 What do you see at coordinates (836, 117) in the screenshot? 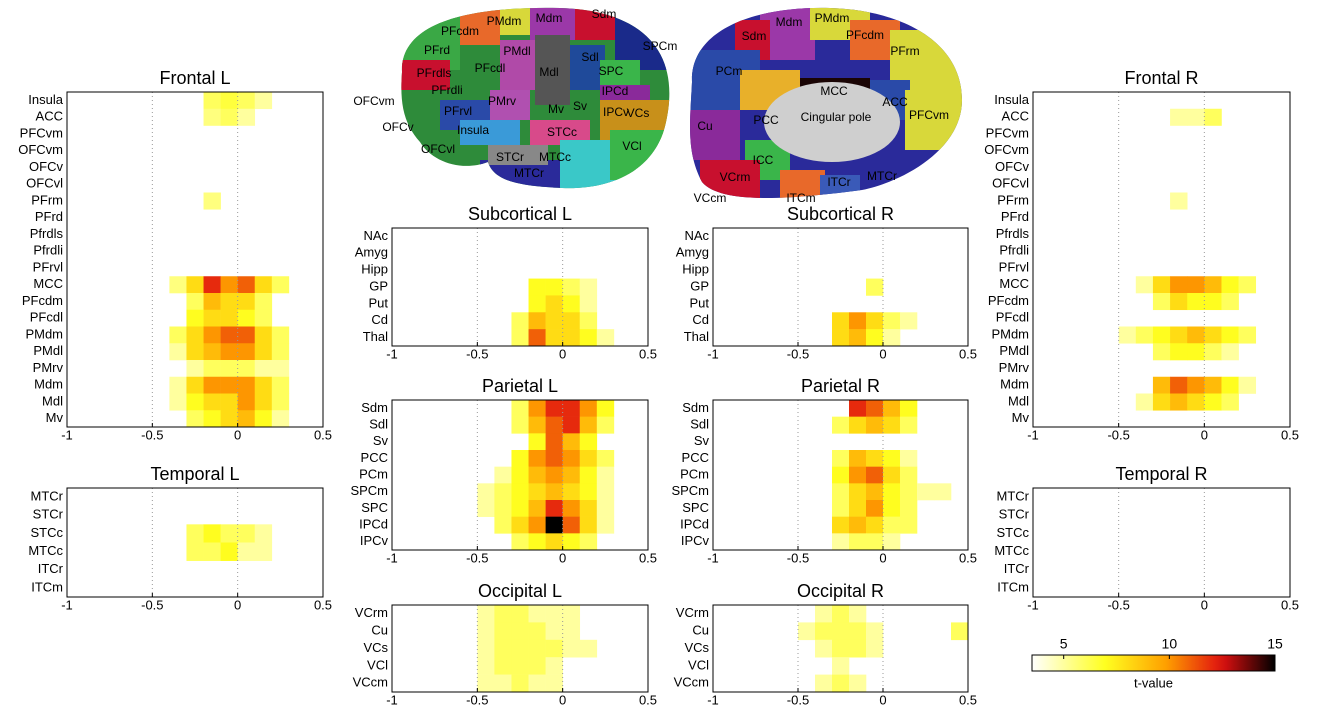
I see `brain-label: Cingular pole` at bounding box center [836, 117].